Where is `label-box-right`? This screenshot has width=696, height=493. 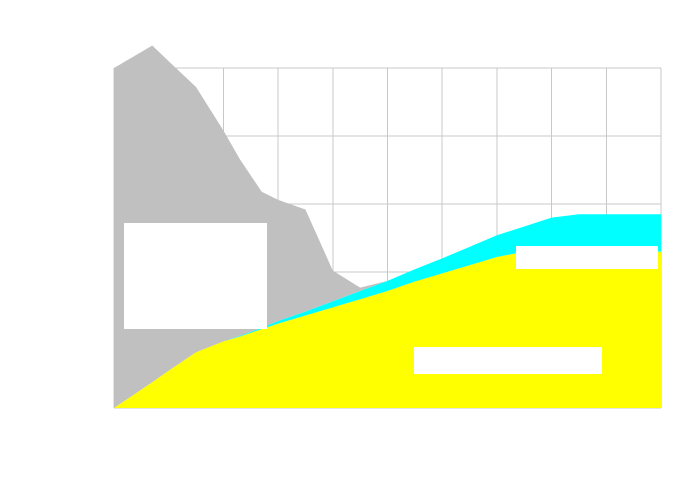 label-box-right is located at coordinates (587, 257).